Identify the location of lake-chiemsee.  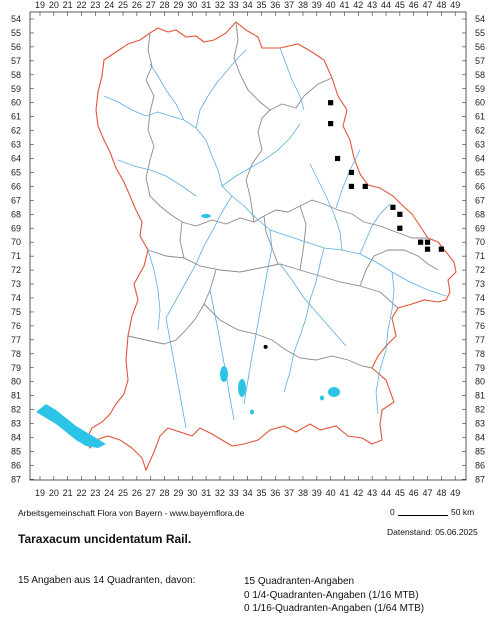
(334, 392).